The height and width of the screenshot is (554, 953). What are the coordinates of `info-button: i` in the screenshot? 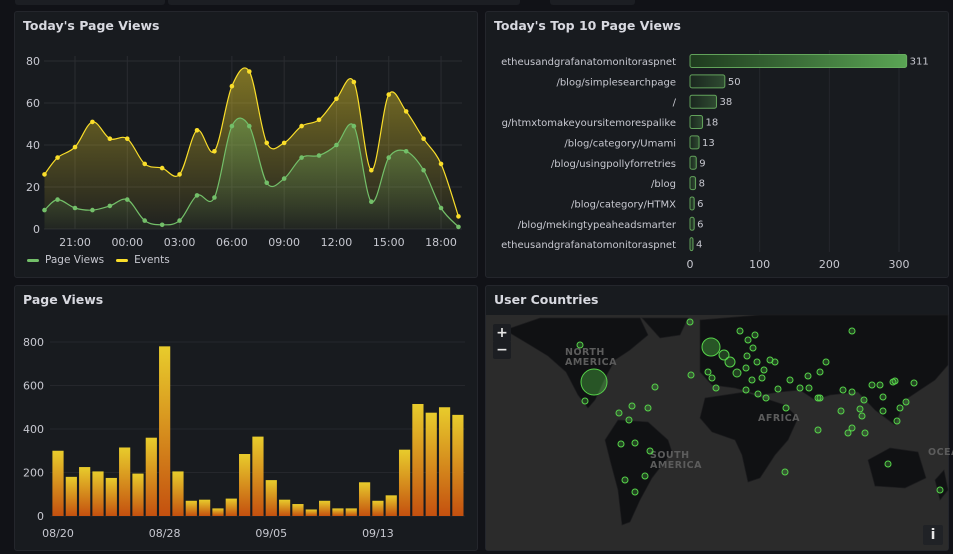 It's located at (933, 535).